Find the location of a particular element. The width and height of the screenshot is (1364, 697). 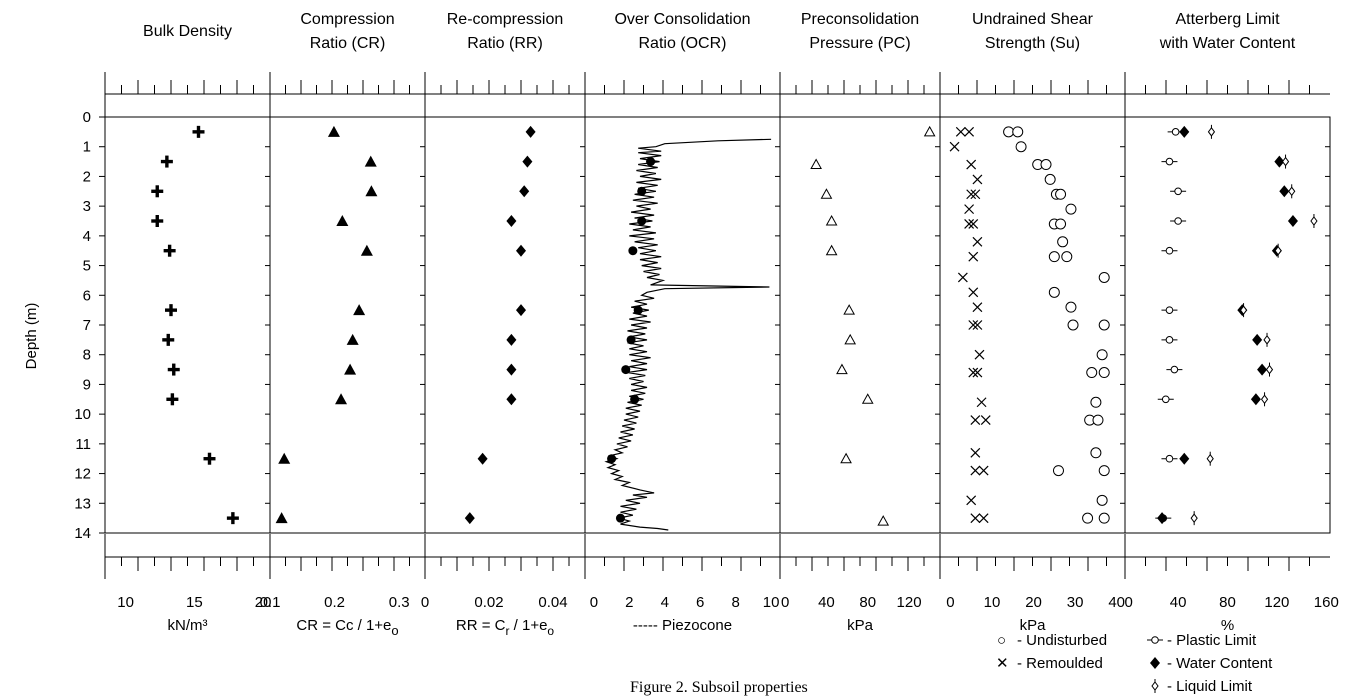

depth-tick-label: 8 is located at coordinates (87, 355).